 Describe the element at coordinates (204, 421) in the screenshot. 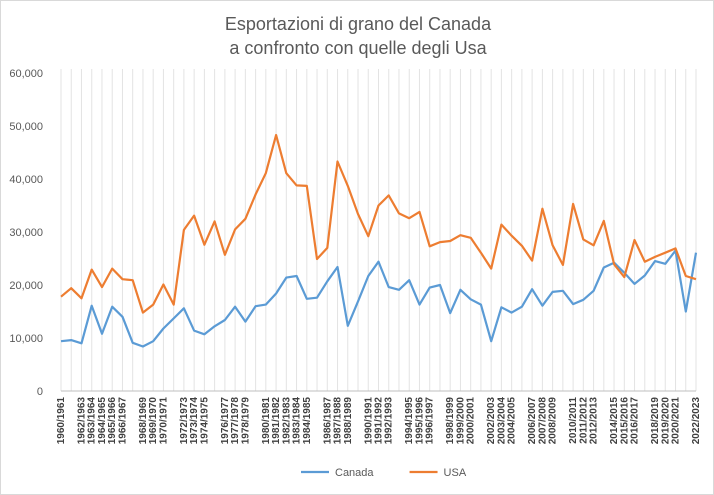

I see `x-tick-label-1974/1975: 1974/1975` at that location.